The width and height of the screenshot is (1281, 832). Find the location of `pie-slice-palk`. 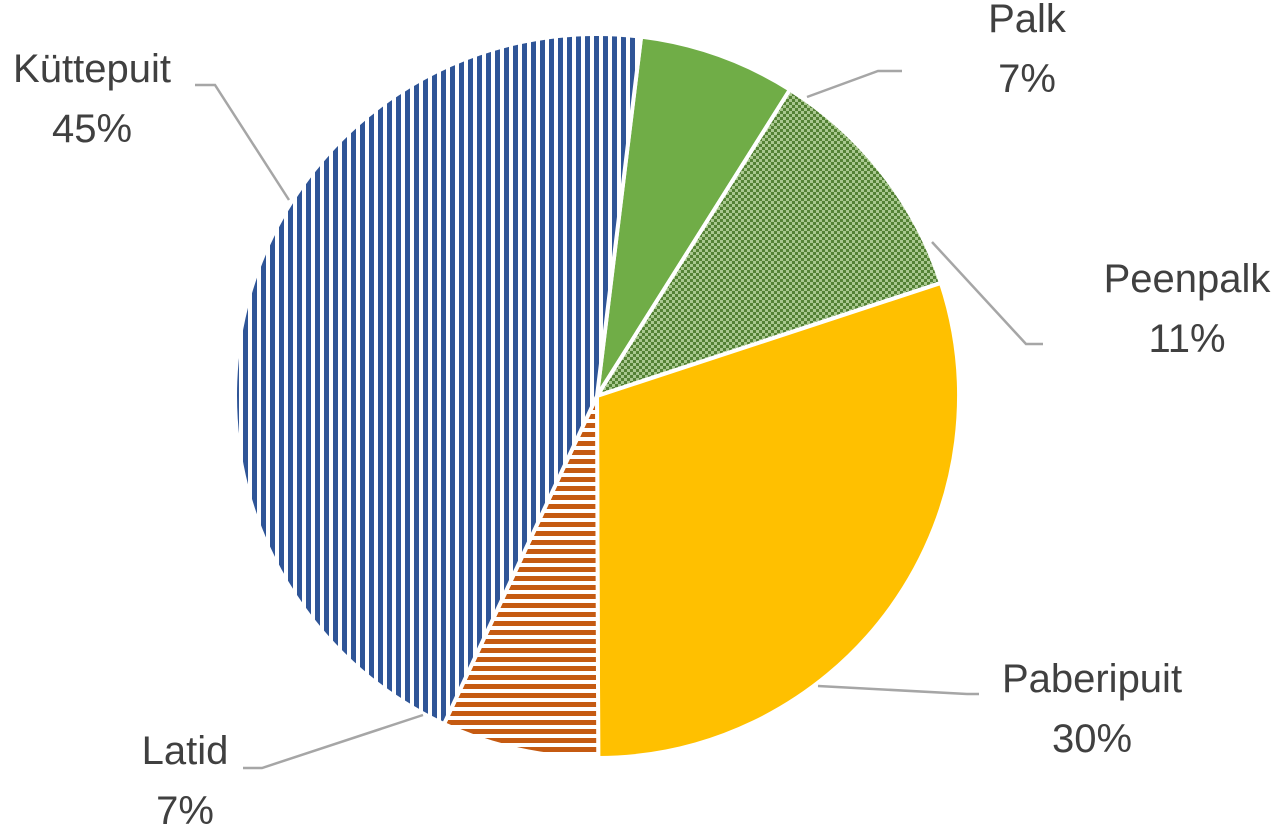

pie-slice-palk is located at coordinates (693, 216).